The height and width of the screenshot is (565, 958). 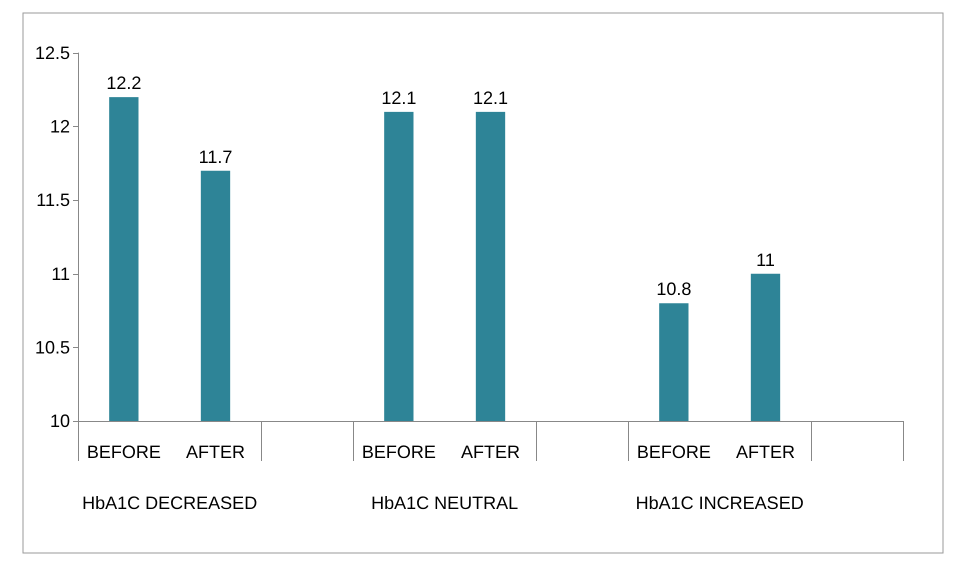 I want to click on data-label: 12.2, so click(x=124, y=83).